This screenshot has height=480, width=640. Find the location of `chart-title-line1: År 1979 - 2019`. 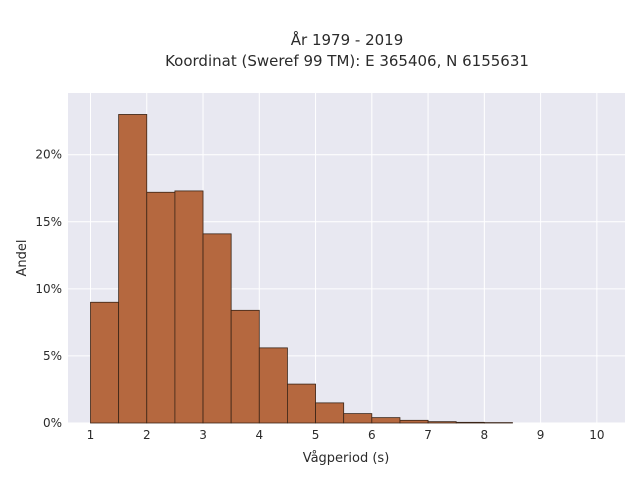

chart-title-line1: År 1979 - 2019 is located at coordinates (347, 39).